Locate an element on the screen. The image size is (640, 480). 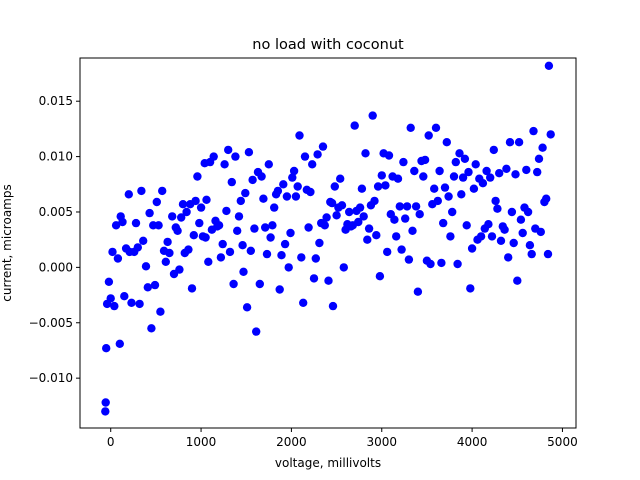
y-axis-ticks: −0.010 −0.005 0.000 0.005 0.010 0.015 is located at coordinates (54, 239).